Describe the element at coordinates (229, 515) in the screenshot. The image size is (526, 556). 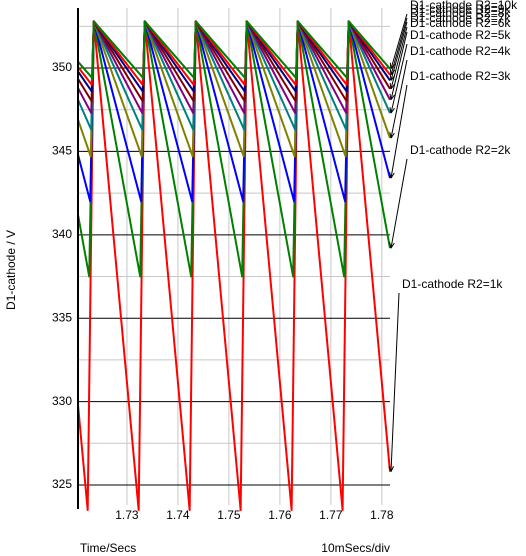
I see `x-tick-label: 1.75` at that location.